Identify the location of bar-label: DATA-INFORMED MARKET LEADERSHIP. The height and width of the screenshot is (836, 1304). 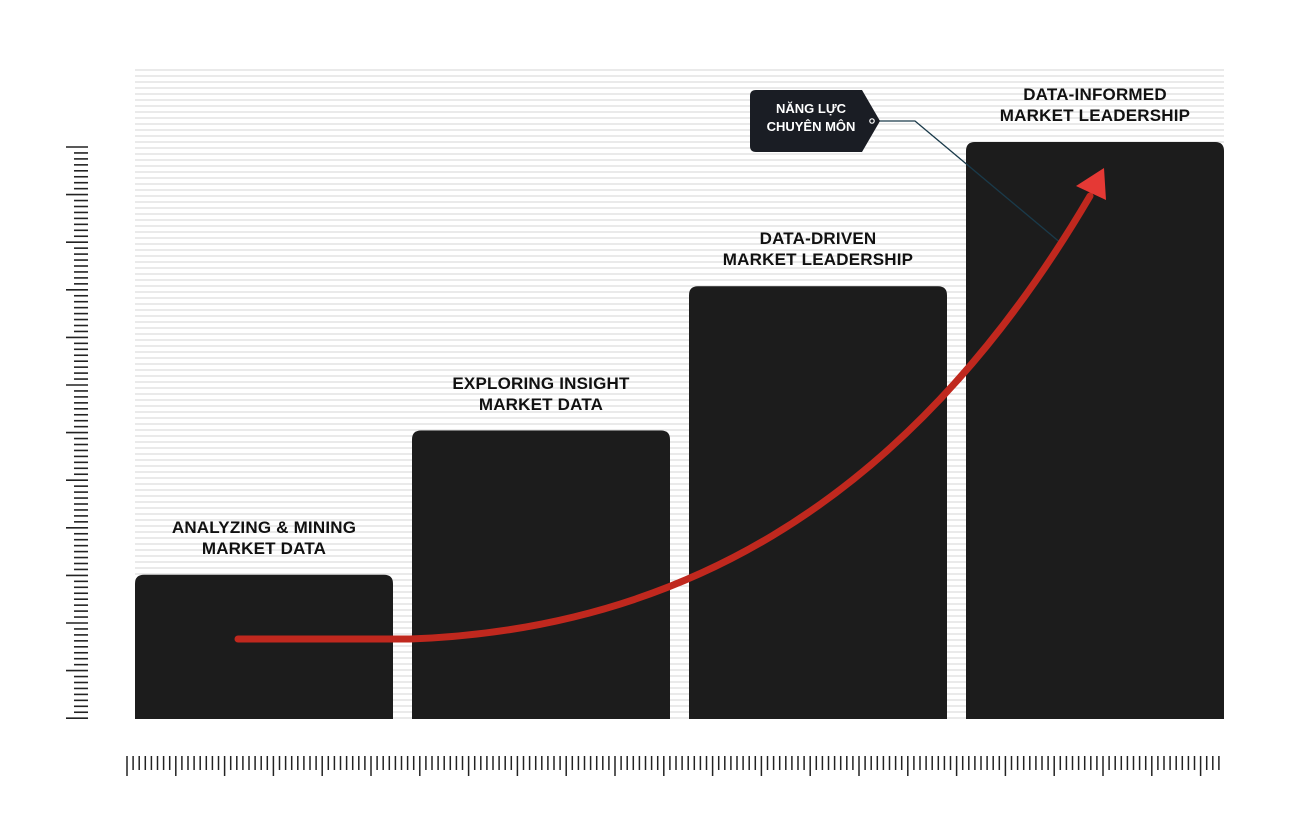
(1095, 105).